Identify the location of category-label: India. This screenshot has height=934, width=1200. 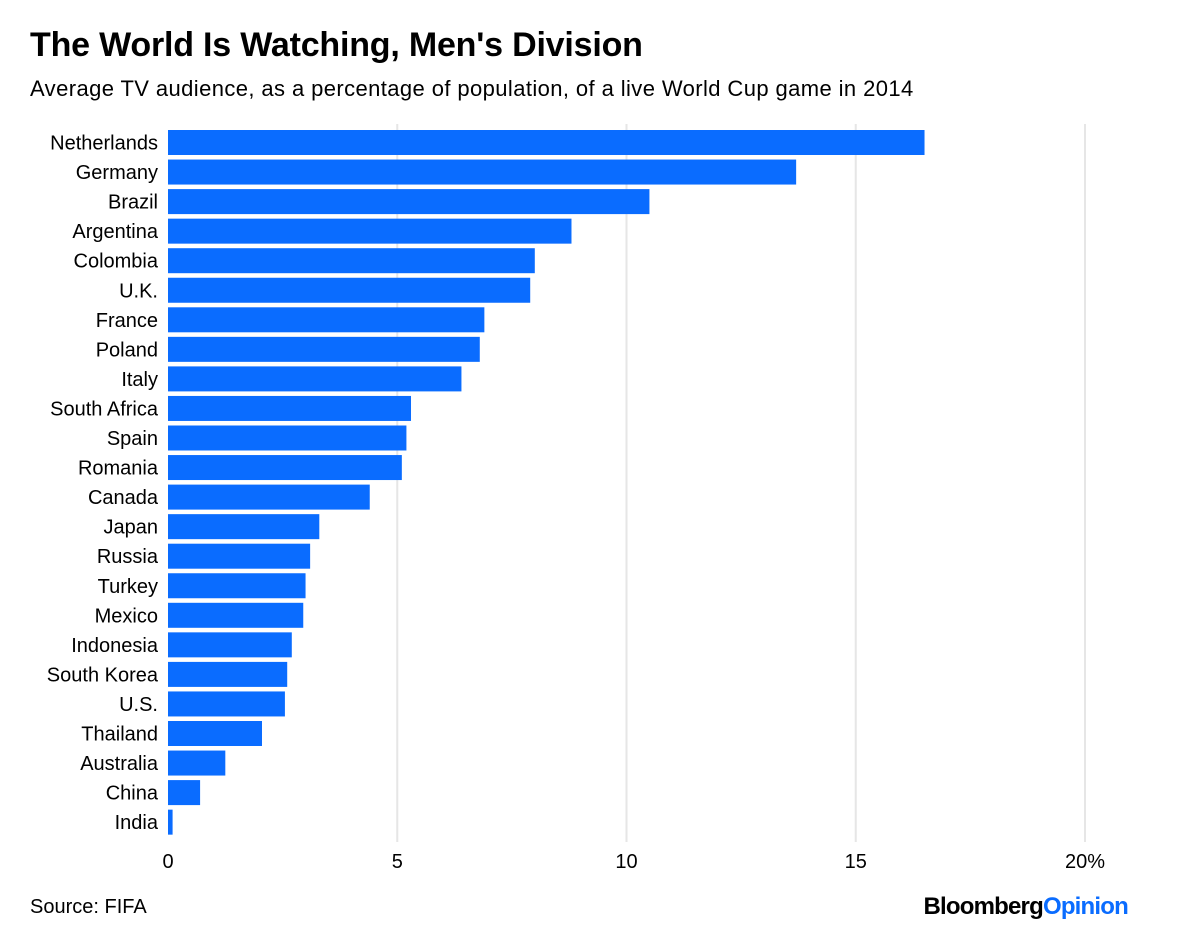
(137, 823).